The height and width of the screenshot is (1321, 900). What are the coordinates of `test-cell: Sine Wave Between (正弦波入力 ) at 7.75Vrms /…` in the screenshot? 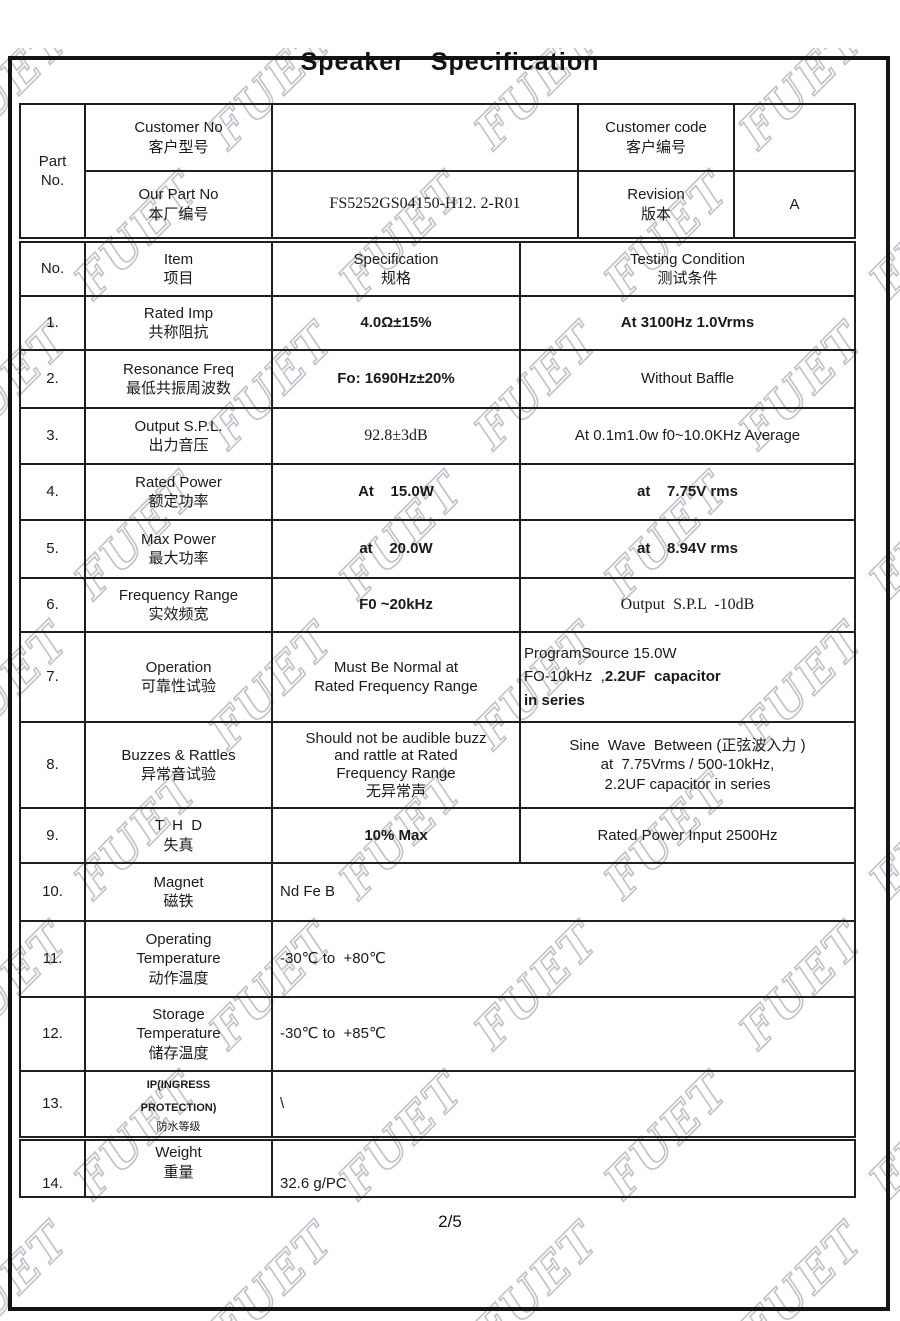 It's located at (687, 765).